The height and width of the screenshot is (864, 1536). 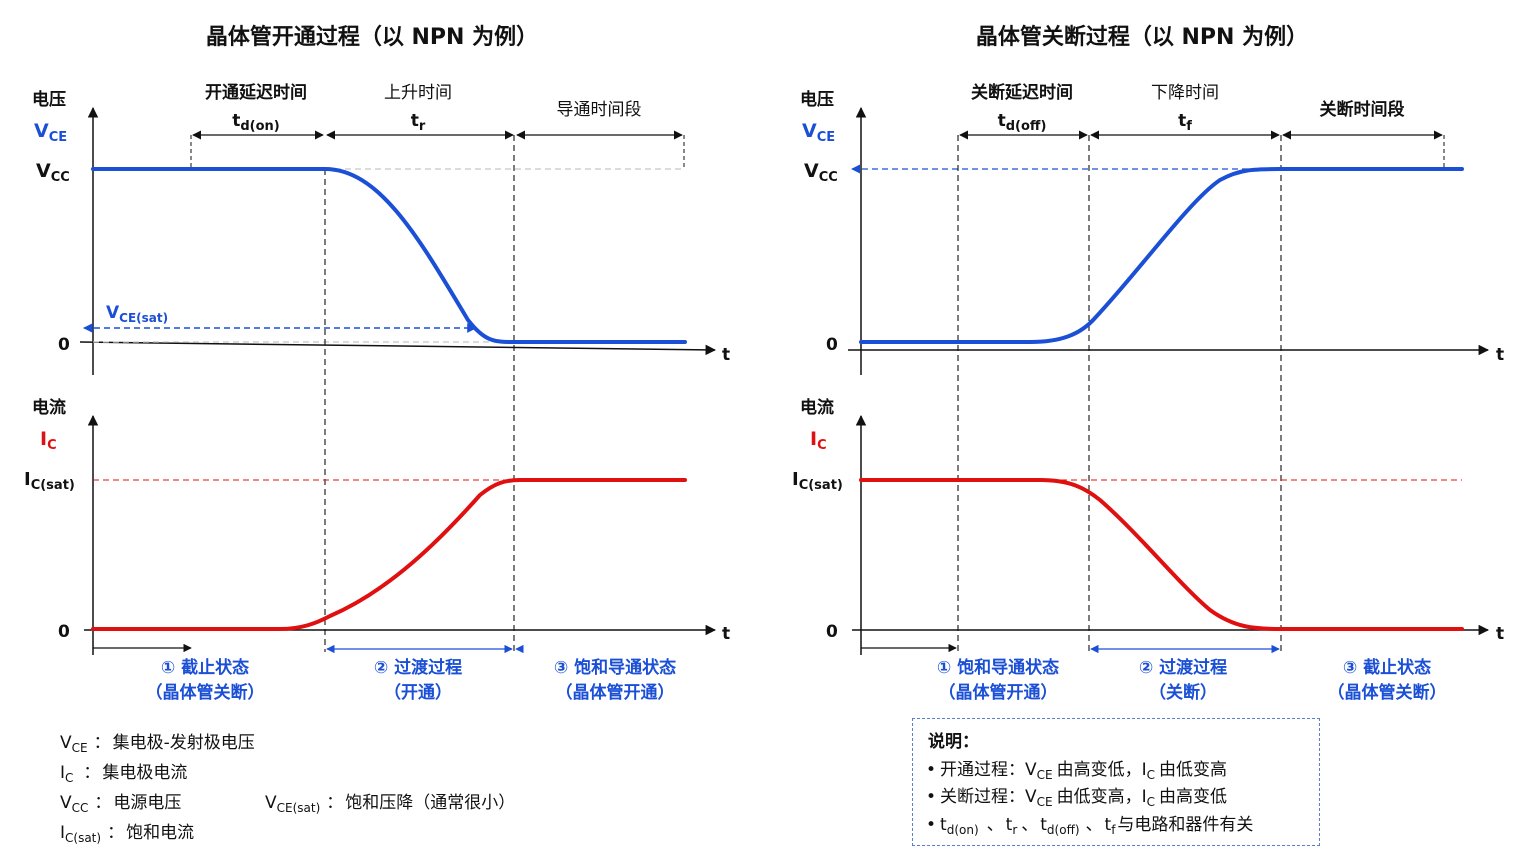 What do you see at coordinates (389, 554) in the screenshot?
I see `left-ic-curve` at bounding box center [389, 554].